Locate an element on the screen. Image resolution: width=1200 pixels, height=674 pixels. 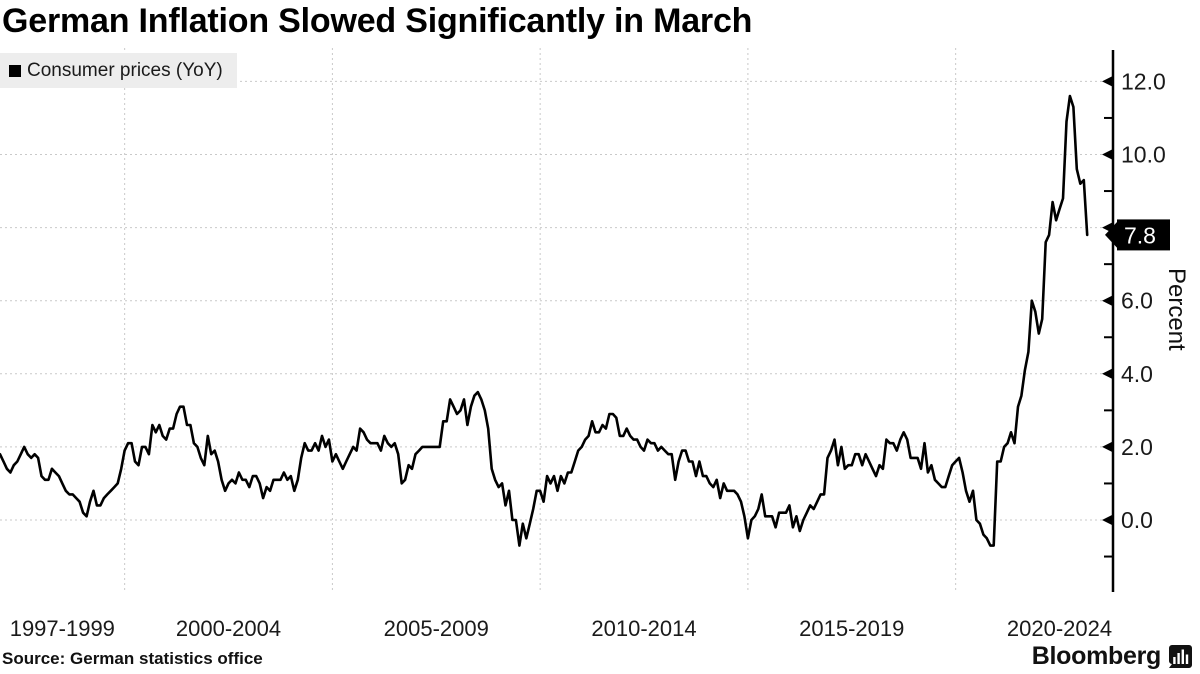
source-note: Source: German statistics office is located at coordinates (132, 658).